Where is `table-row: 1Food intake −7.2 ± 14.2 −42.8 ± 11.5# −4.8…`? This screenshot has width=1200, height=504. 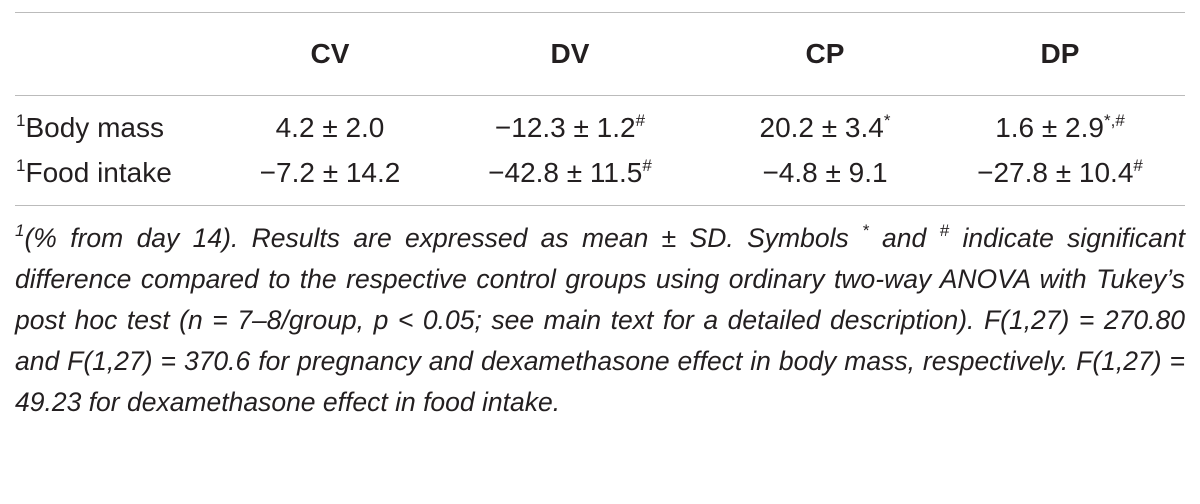 table-row: 1Food intake −7.2 ± 14.2 −42.8 ± 11.5# −4.8… is located at coordinates (600, 178).